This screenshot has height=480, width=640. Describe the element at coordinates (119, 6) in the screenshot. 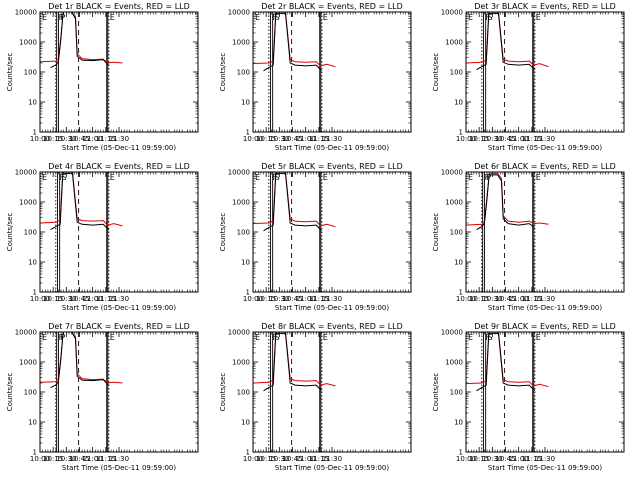

I see `panel-title: Det 1r BLACK = Events, RED = LLD` at that location.